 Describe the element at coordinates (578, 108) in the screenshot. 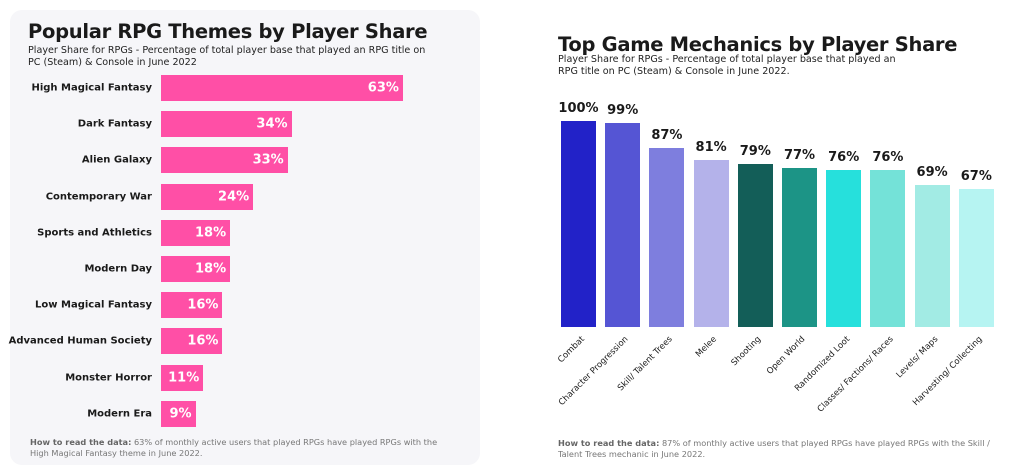

I see `mechanic-value-label: 100%` at that location.